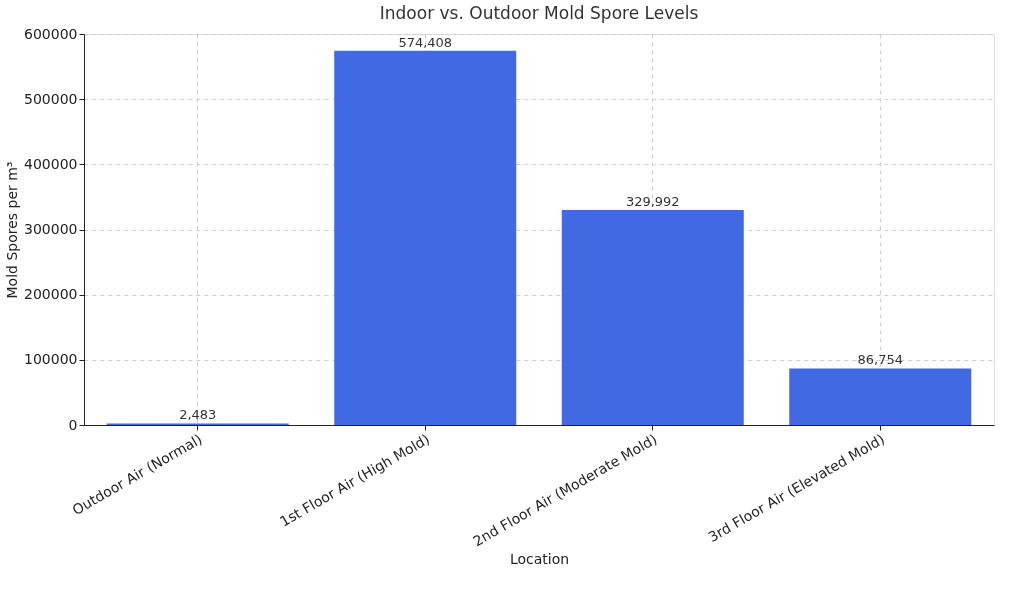 The width and height of the screenshot is (1024, 611). What do you see at coordinates (12, 230) in the screenshot?
I see `y-axis-title: Mold Spores per m³` at bounding box center [12, 230].